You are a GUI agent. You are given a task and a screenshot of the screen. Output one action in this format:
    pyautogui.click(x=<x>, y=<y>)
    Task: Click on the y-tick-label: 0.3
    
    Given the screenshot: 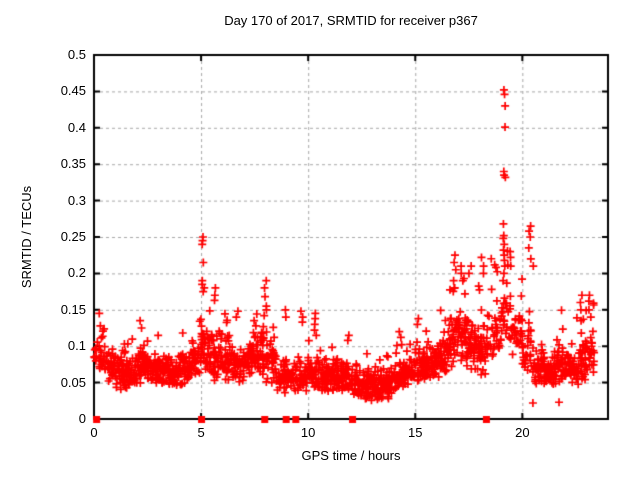 What is the action you would take?
    pyautogui.click(x=76, y=200)
    